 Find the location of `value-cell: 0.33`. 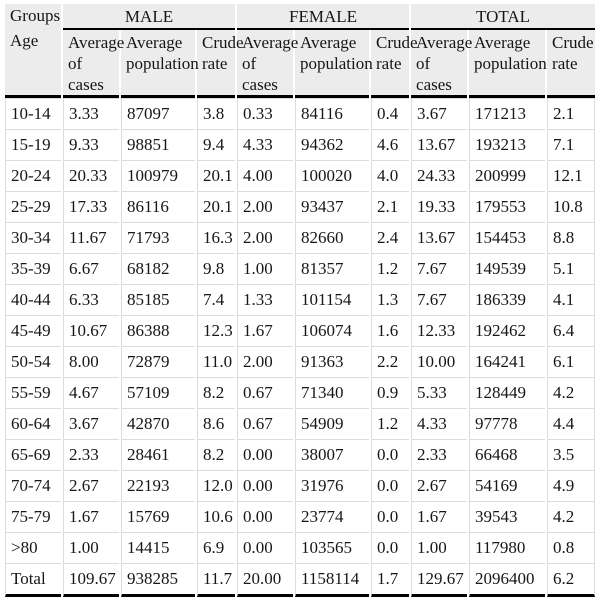

value-cell: 0.33 is located at coordinates (265, 113).